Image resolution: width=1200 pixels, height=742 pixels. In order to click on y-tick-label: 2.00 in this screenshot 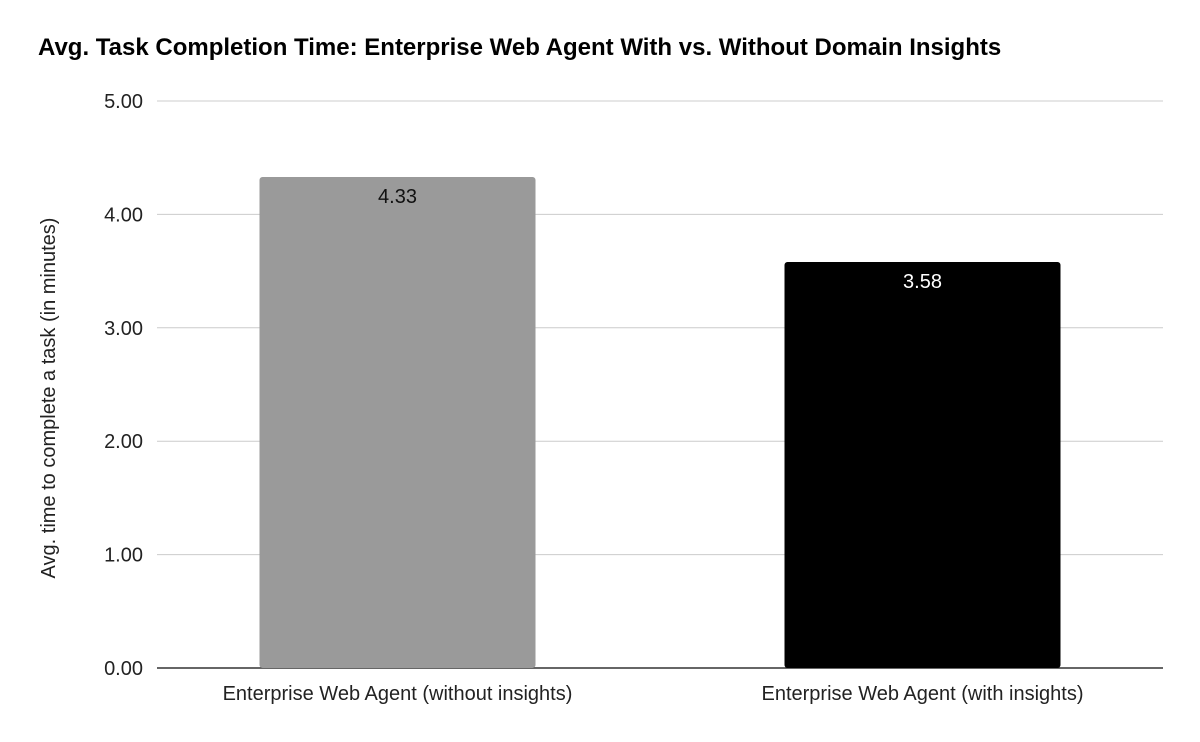, I will do `click(123, 442)`.